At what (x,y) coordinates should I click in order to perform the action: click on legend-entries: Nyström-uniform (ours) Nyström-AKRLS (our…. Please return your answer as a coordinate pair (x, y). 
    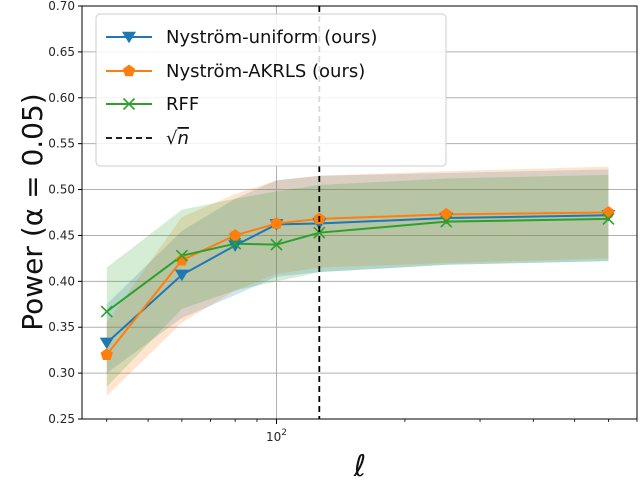
    Looking at the image, I should click on (241, 88).